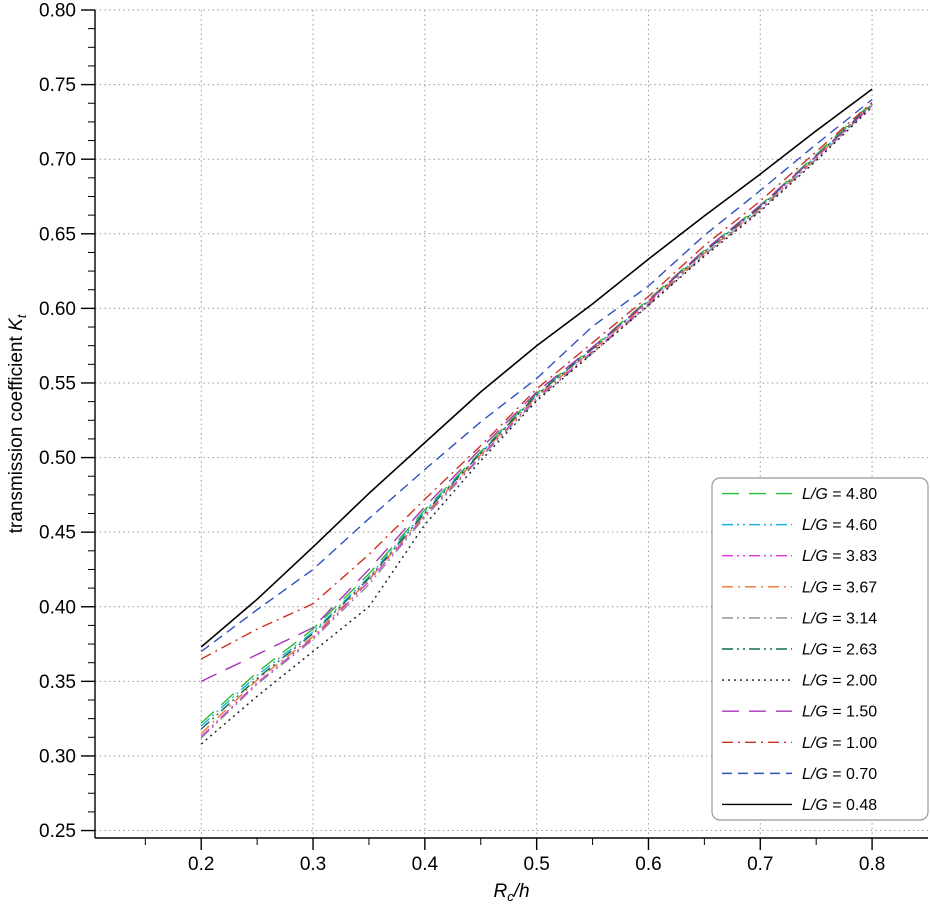 The image size is (930, 915). Describe the element at coordinates (839, 587) in the screenshot. I see `legend-label: L/G = 3.67` at that location.